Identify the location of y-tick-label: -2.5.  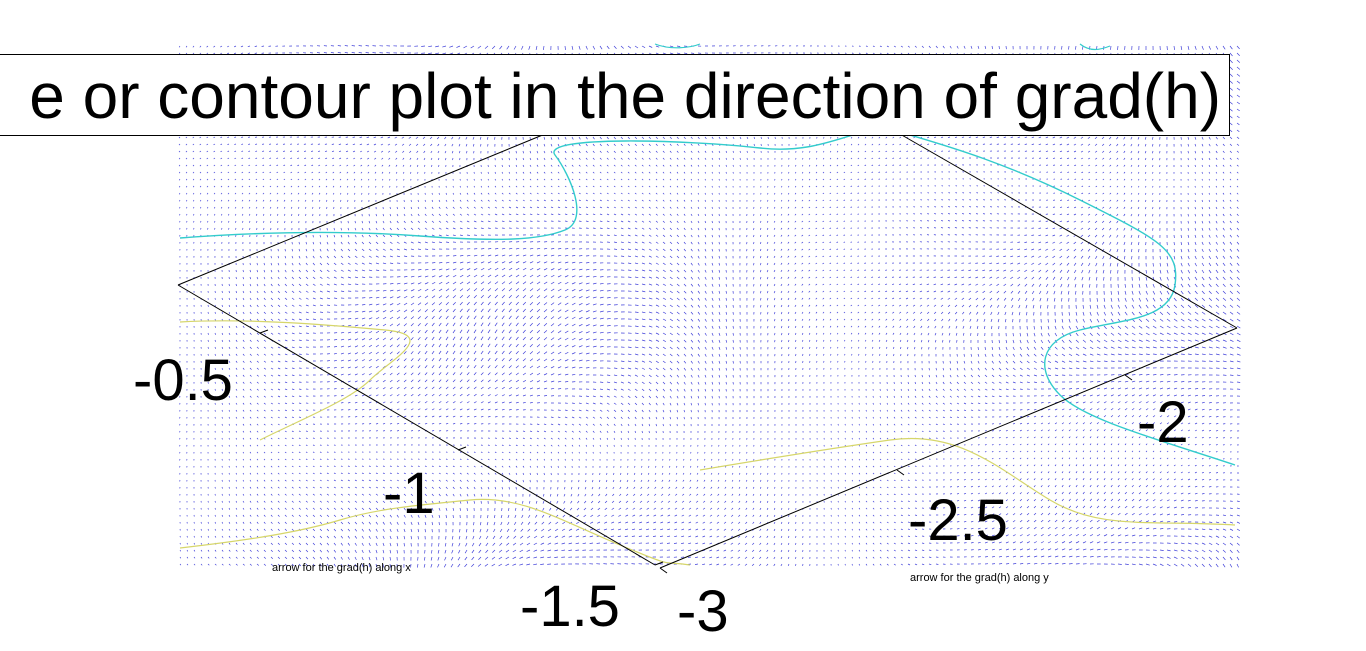
(958, 520).